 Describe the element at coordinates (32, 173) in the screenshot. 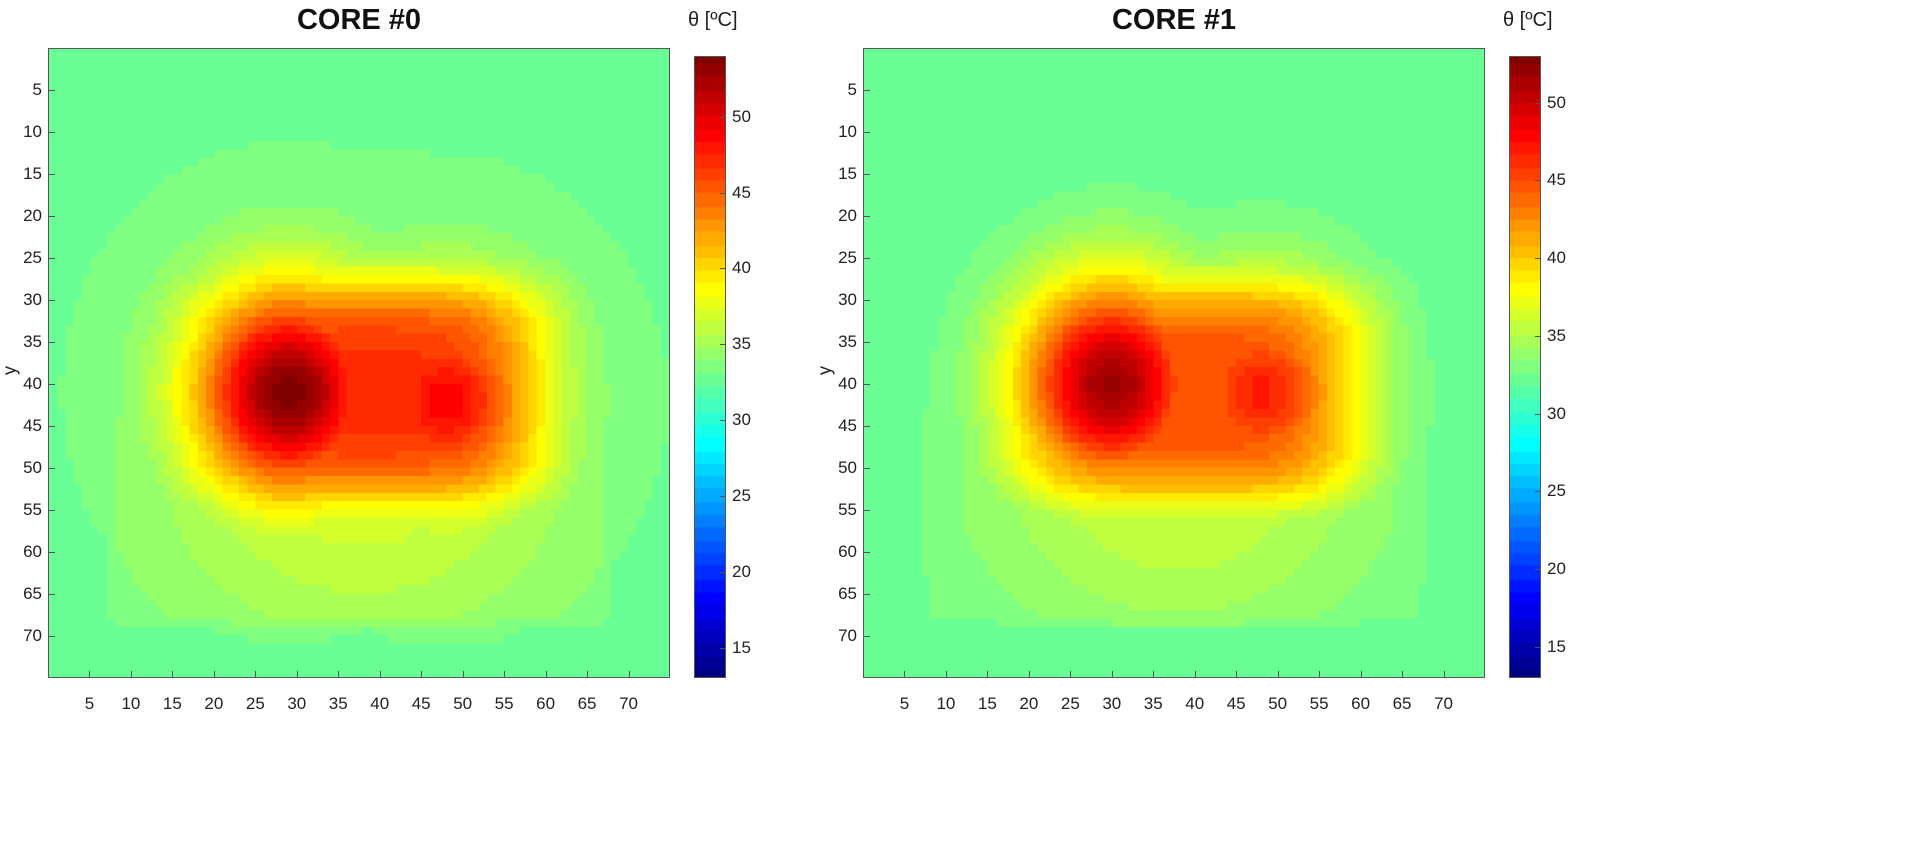

I see `y-tick-label: 15` at that location.